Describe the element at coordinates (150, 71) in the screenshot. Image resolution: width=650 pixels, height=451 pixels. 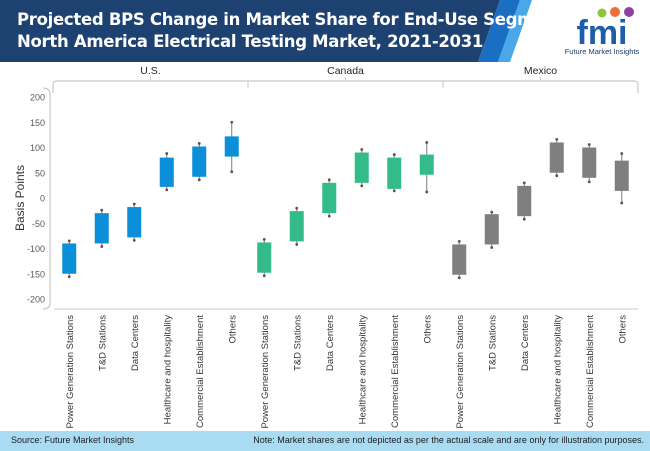
I see `group-label-us: U.S.` at that location.